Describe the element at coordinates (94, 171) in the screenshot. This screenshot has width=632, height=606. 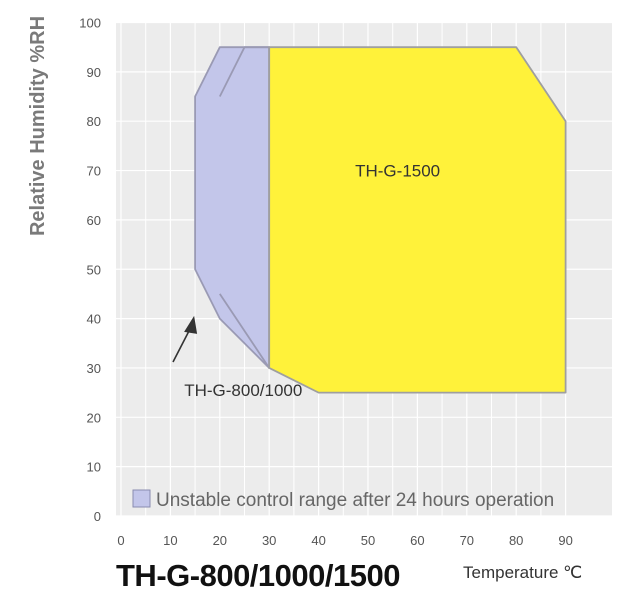
I see `y-tick-label: 70` at that location.